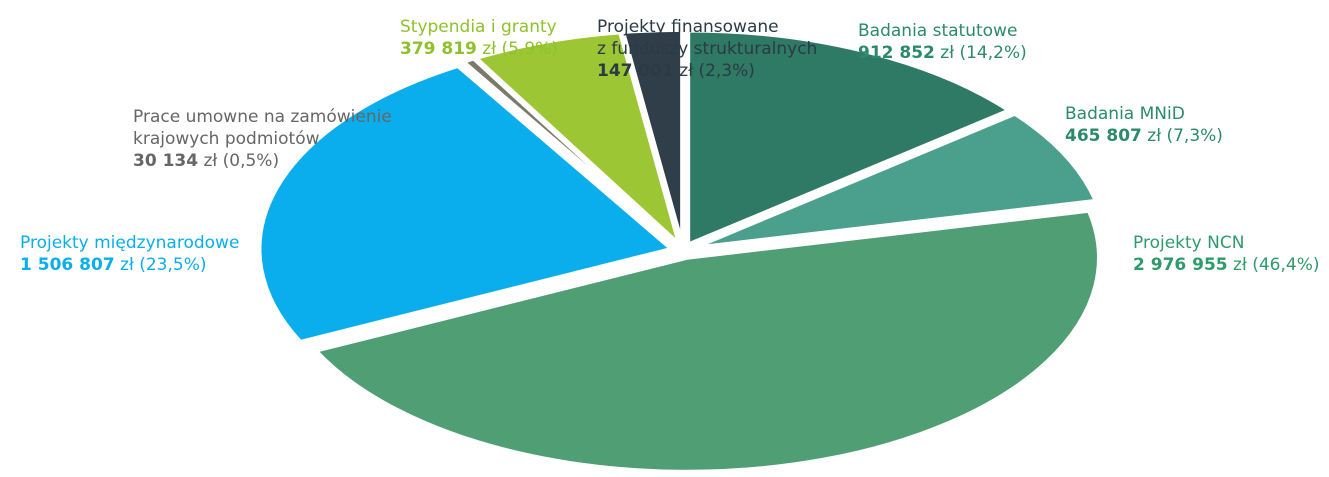  What do you see at coordinates (938, 31) in the screenshot?
I see `label-name-line: Badania statutowe` at bounding box center [938, 31].